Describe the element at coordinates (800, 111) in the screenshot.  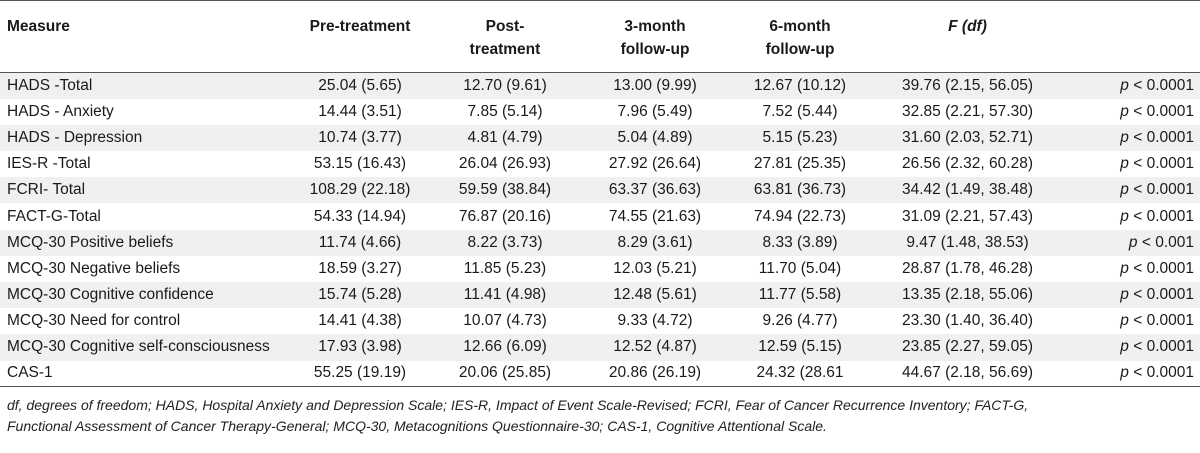
I see `cell-6-month: 7.52 (5.44)` at that location.